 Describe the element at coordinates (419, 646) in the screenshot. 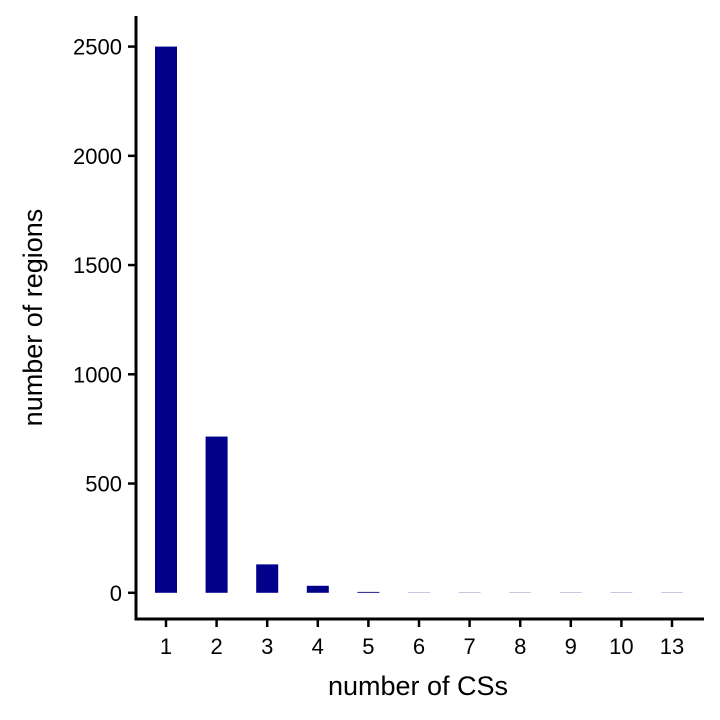

I see `x-tick-label: 6` at that location.